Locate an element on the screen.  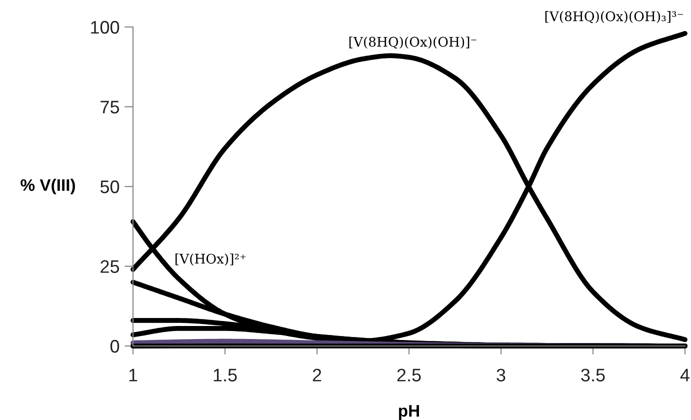
series-label: [V(HOx)]²⁺ is located at coordinates (211, 259).